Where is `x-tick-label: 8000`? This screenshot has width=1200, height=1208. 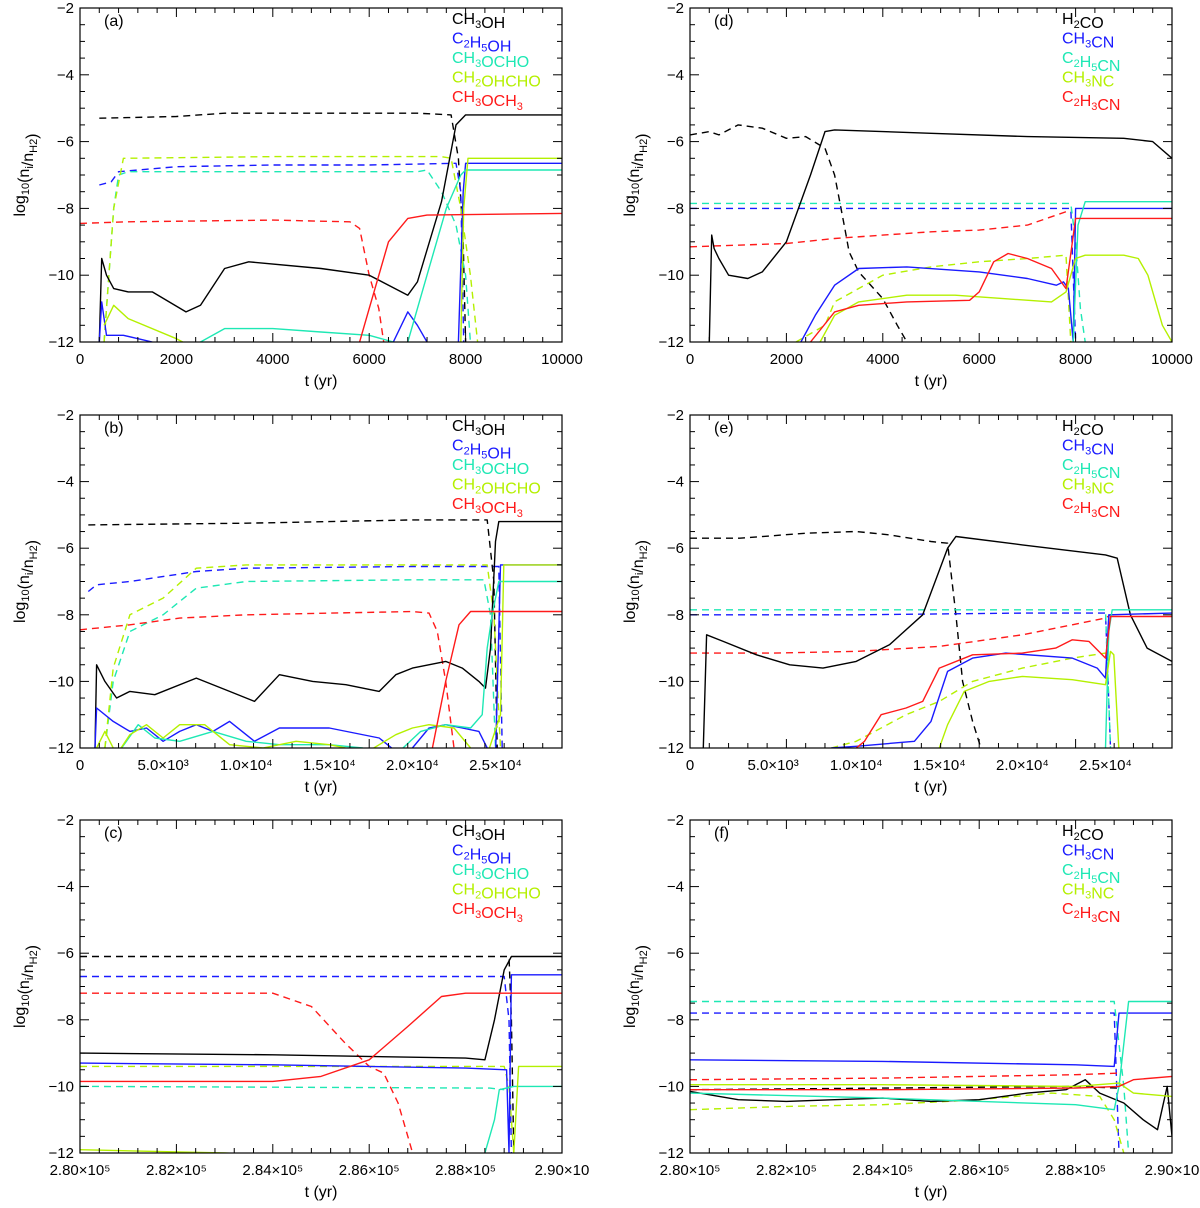
x-tick-label: 8000 is located at coordinates (465, 359).